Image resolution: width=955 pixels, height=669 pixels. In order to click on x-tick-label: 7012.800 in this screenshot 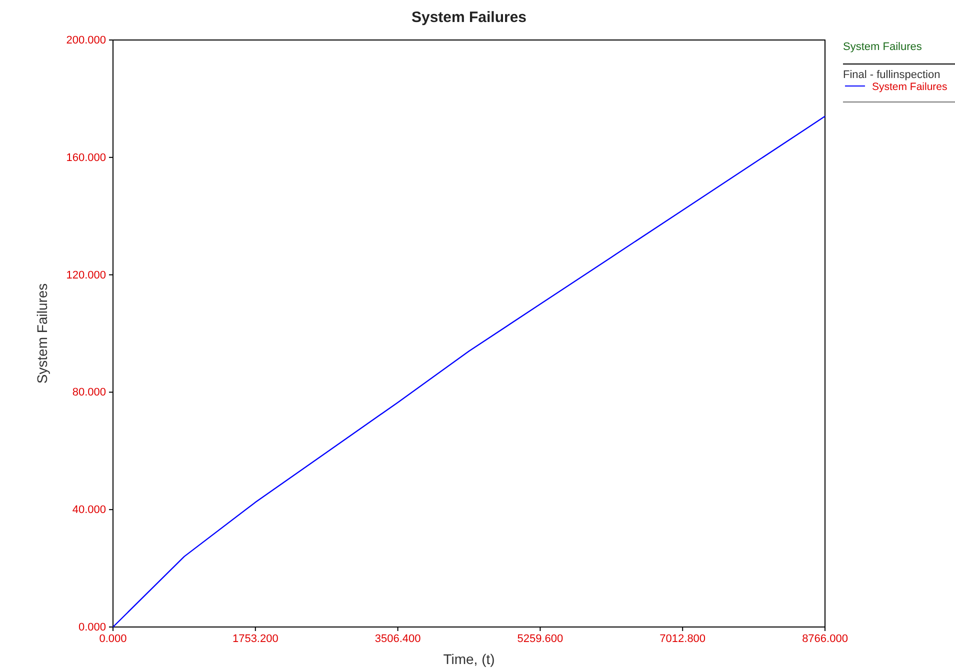, I will do `click(683, 638)`.